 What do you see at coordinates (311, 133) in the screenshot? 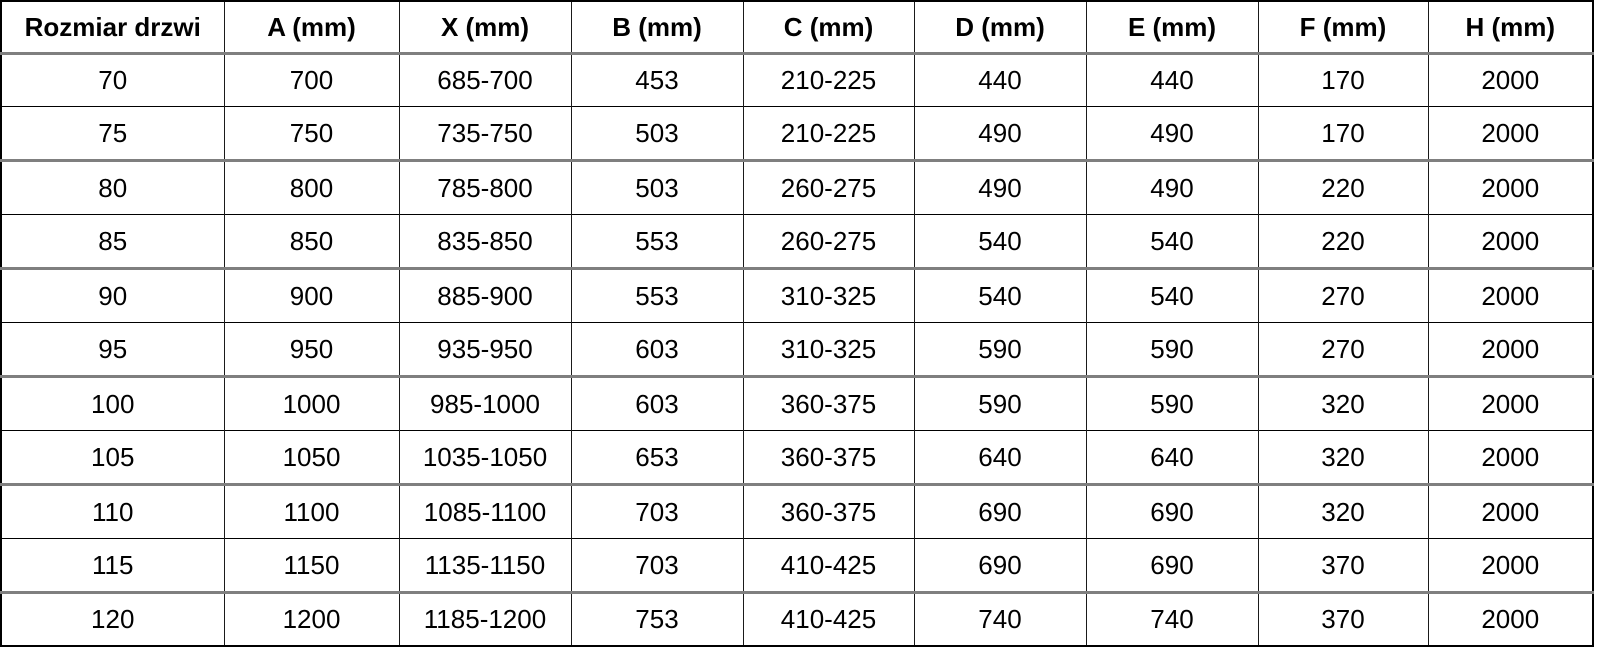
I see `table-cell: 750` at bounding box center [311, 133].